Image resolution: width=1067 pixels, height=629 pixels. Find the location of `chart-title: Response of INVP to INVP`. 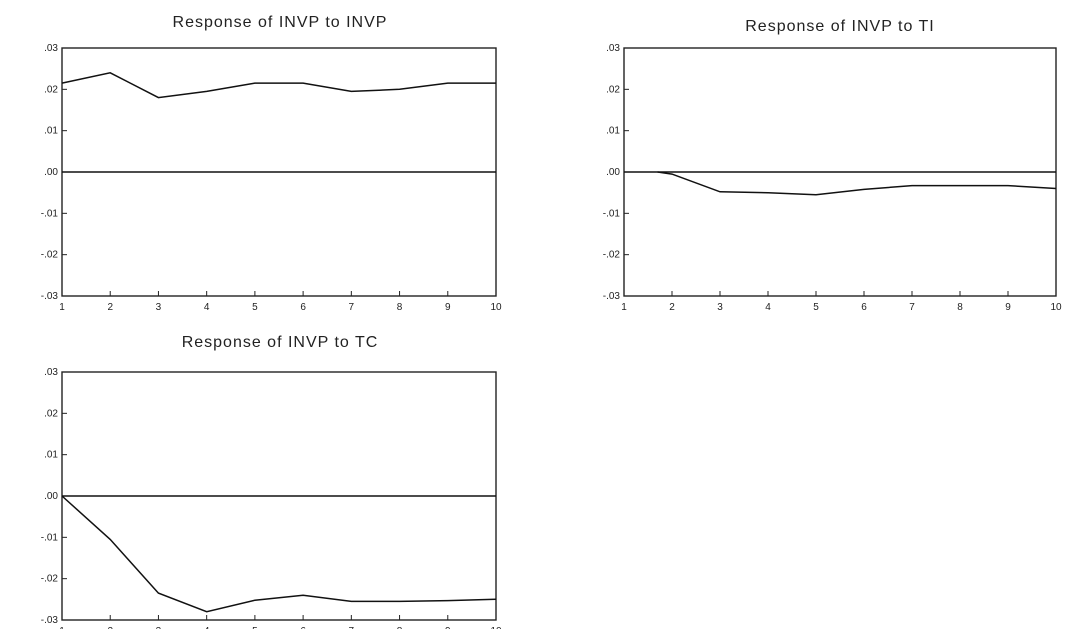

chart-title: Response of INVP to INVP is located at coordinates (280, 22).